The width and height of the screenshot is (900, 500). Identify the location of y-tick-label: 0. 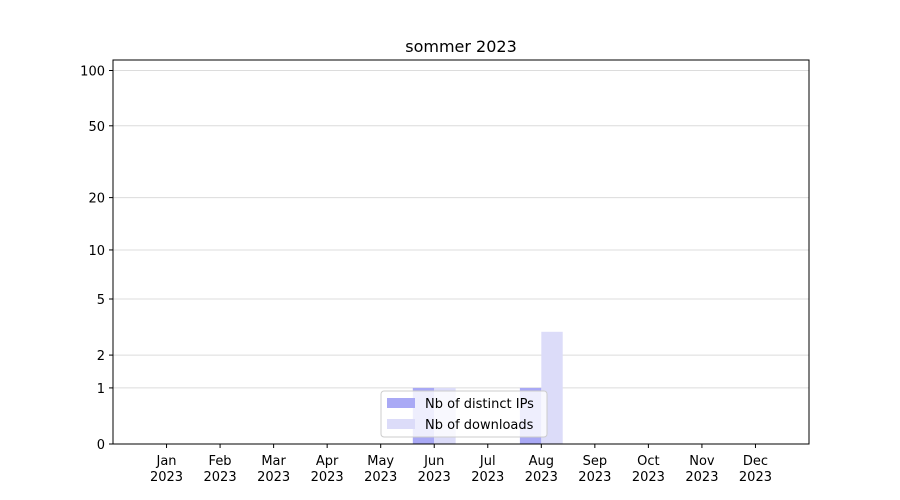
(101, 445).